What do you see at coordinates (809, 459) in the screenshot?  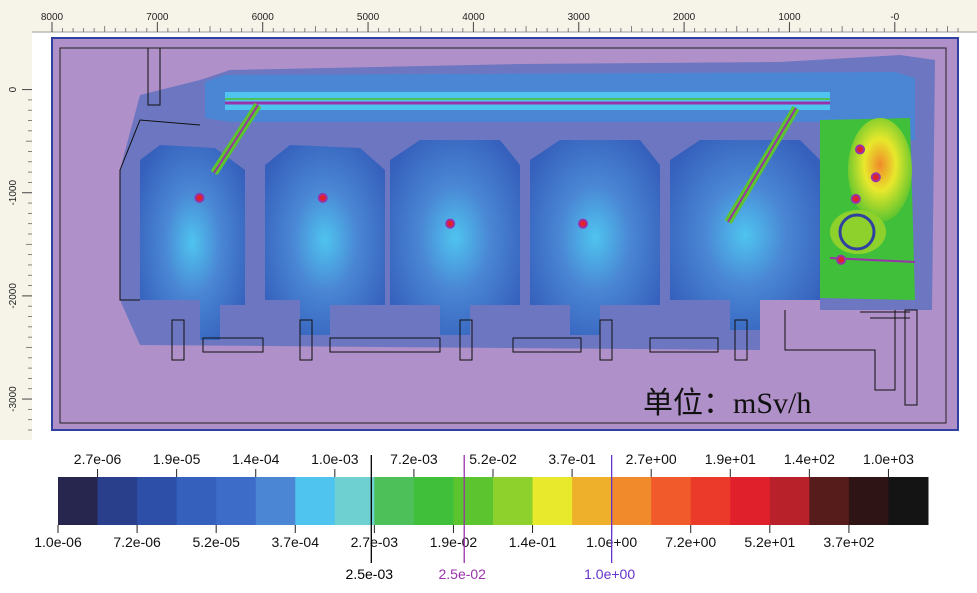 I see `colorbar-top-label: 1.4e+02` at bounding box center [809, 459].